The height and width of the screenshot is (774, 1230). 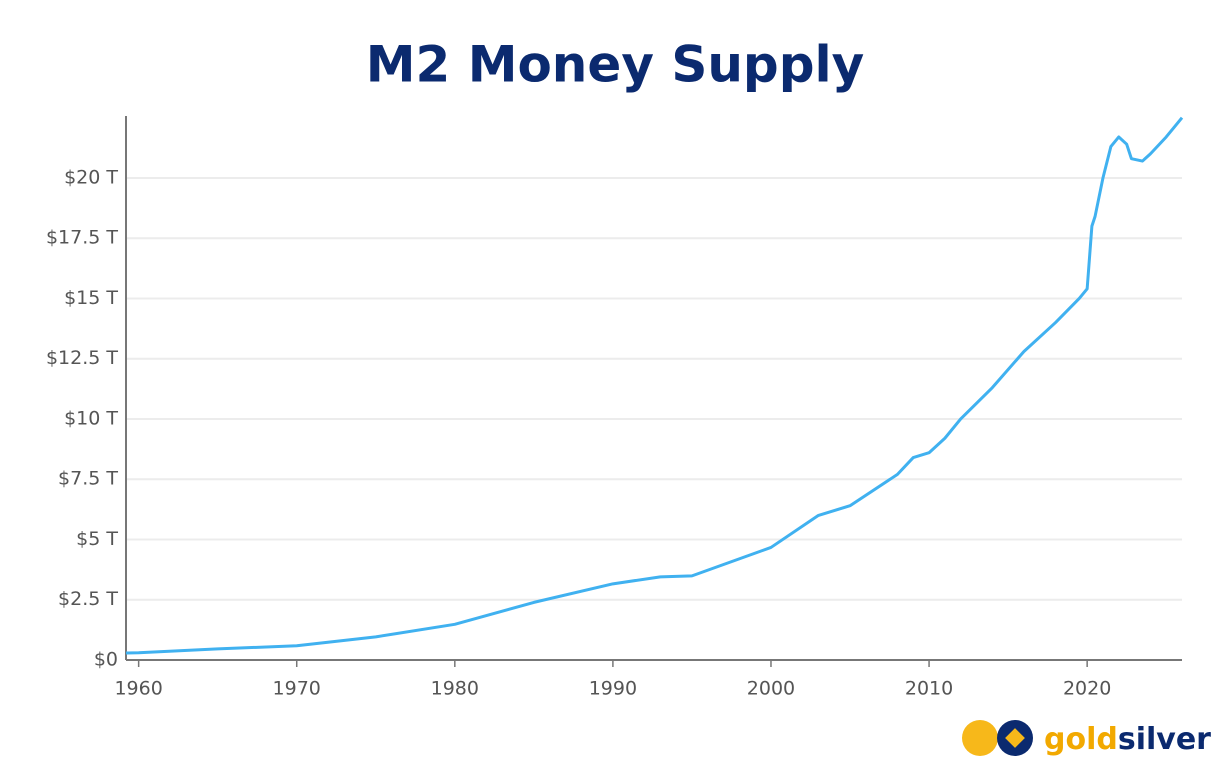 I want to click on logo-mark, so click(x=1015, y=738).